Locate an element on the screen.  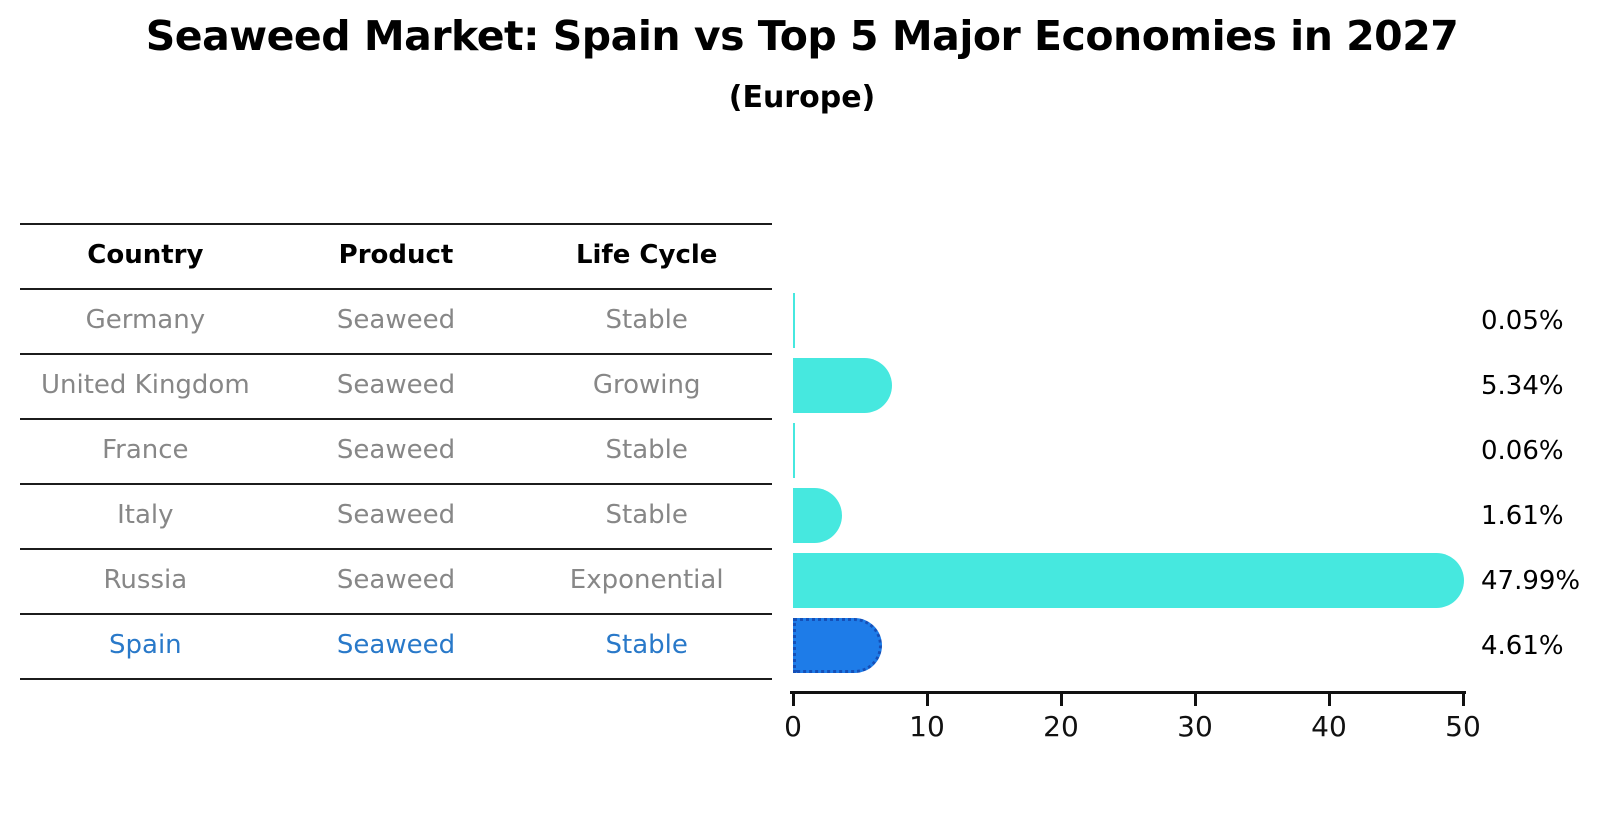
table-row-germany: Germany Seaweed Stable is located at coordinates (396, 320).